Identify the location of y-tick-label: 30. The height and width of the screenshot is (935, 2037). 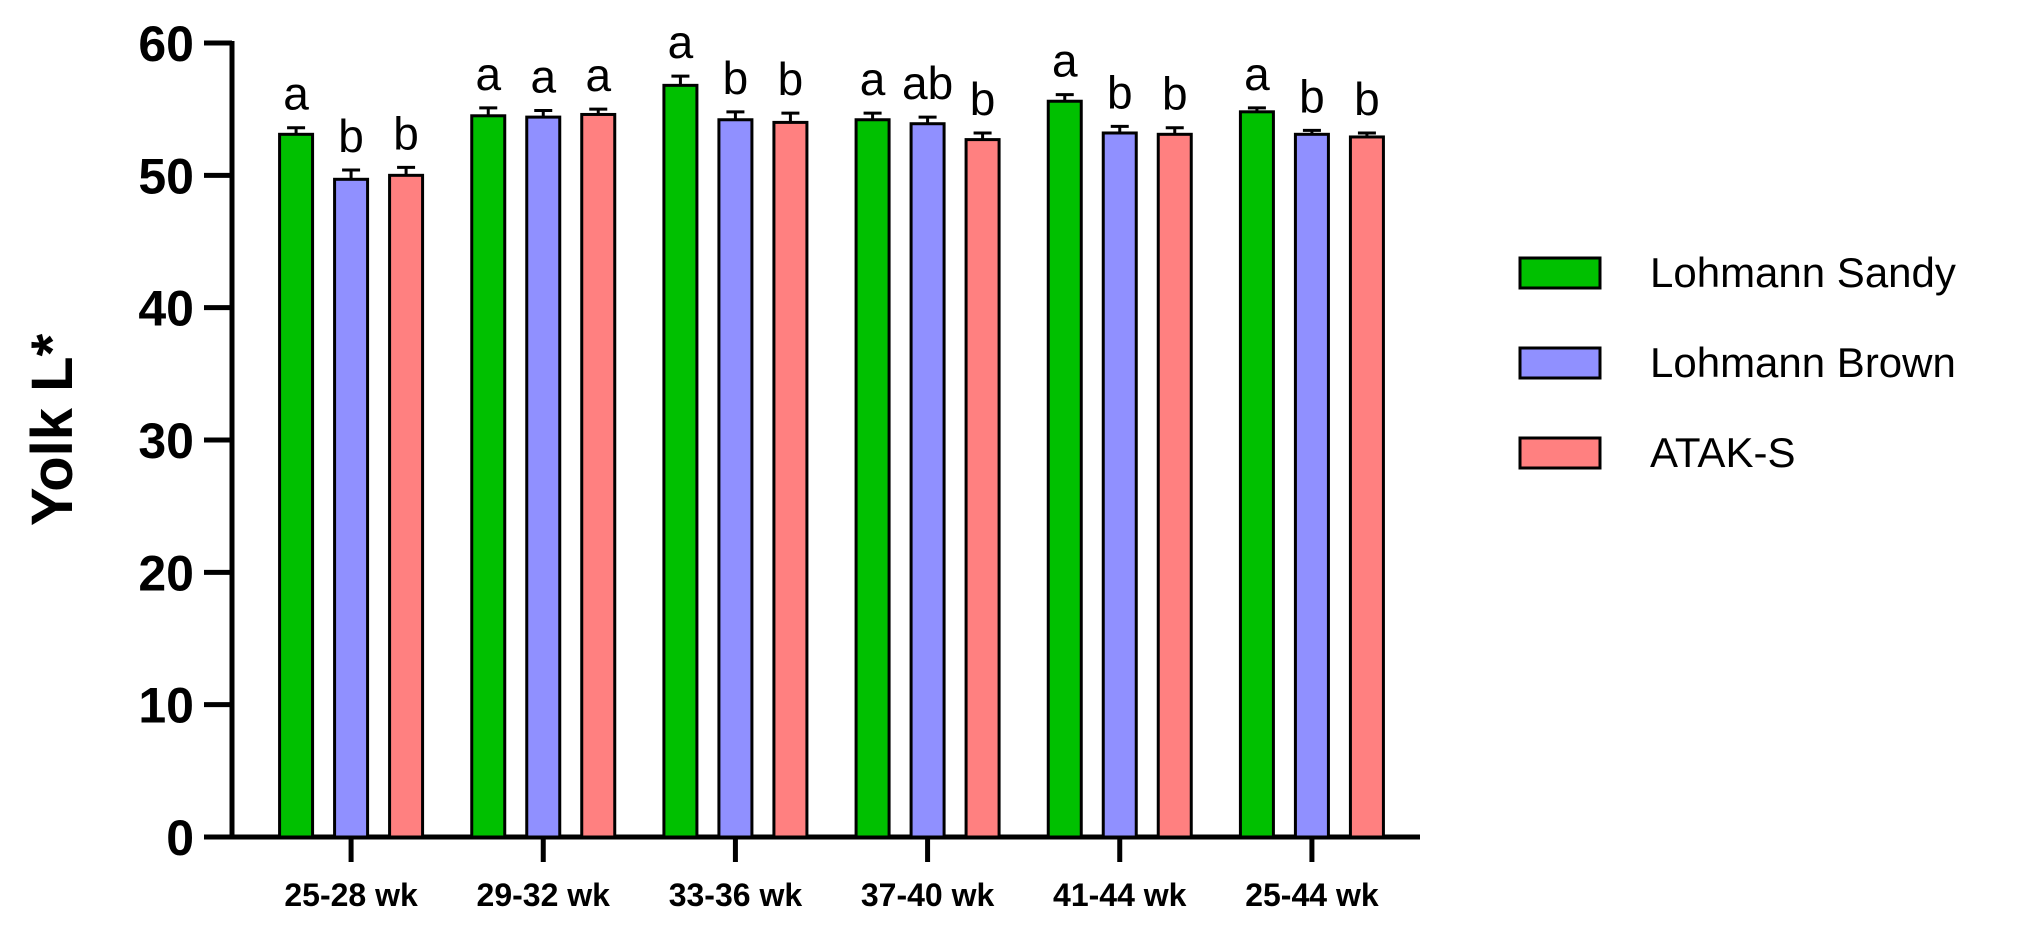
(166, 441).